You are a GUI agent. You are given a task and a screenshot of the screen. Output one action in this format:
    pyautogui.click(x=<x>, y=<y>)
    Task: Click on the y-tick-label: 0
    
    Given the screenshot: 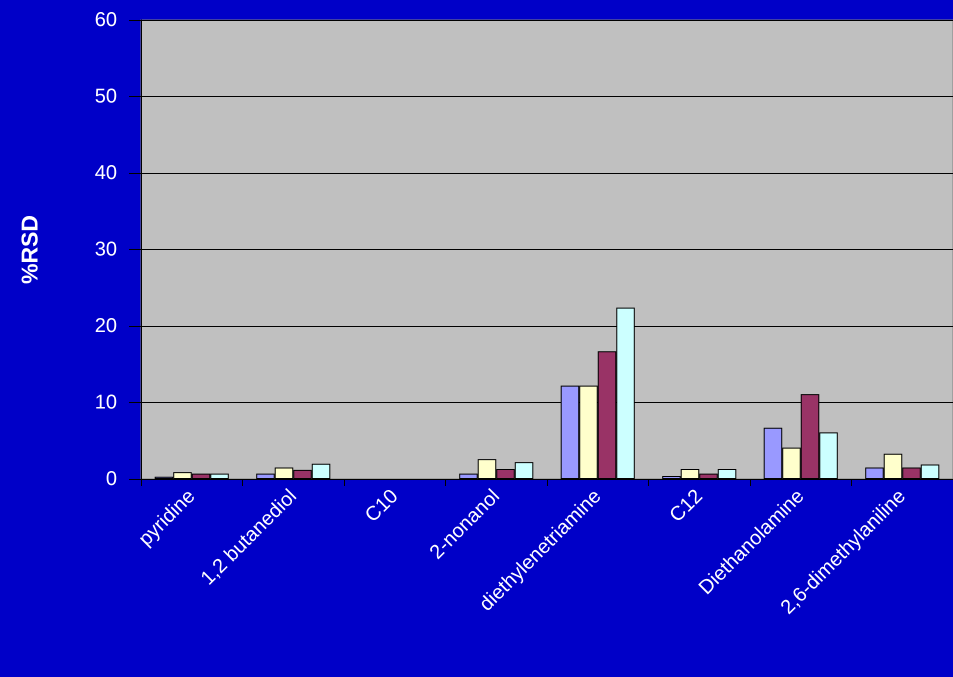 What is the action you would take?
    pyautogui.click(x=111, y=479)
    